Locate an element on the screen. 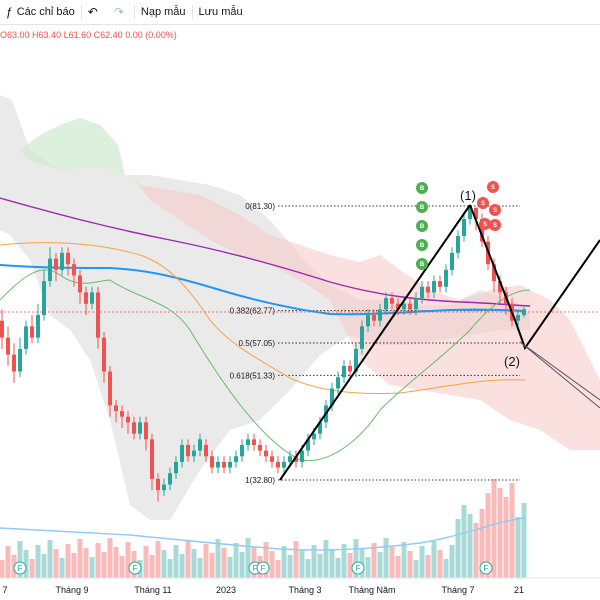 Image resolution: width=600 pixels, height=600 pixels. x-tick-label: Tháng 3 is located at coordinates (304, 590).